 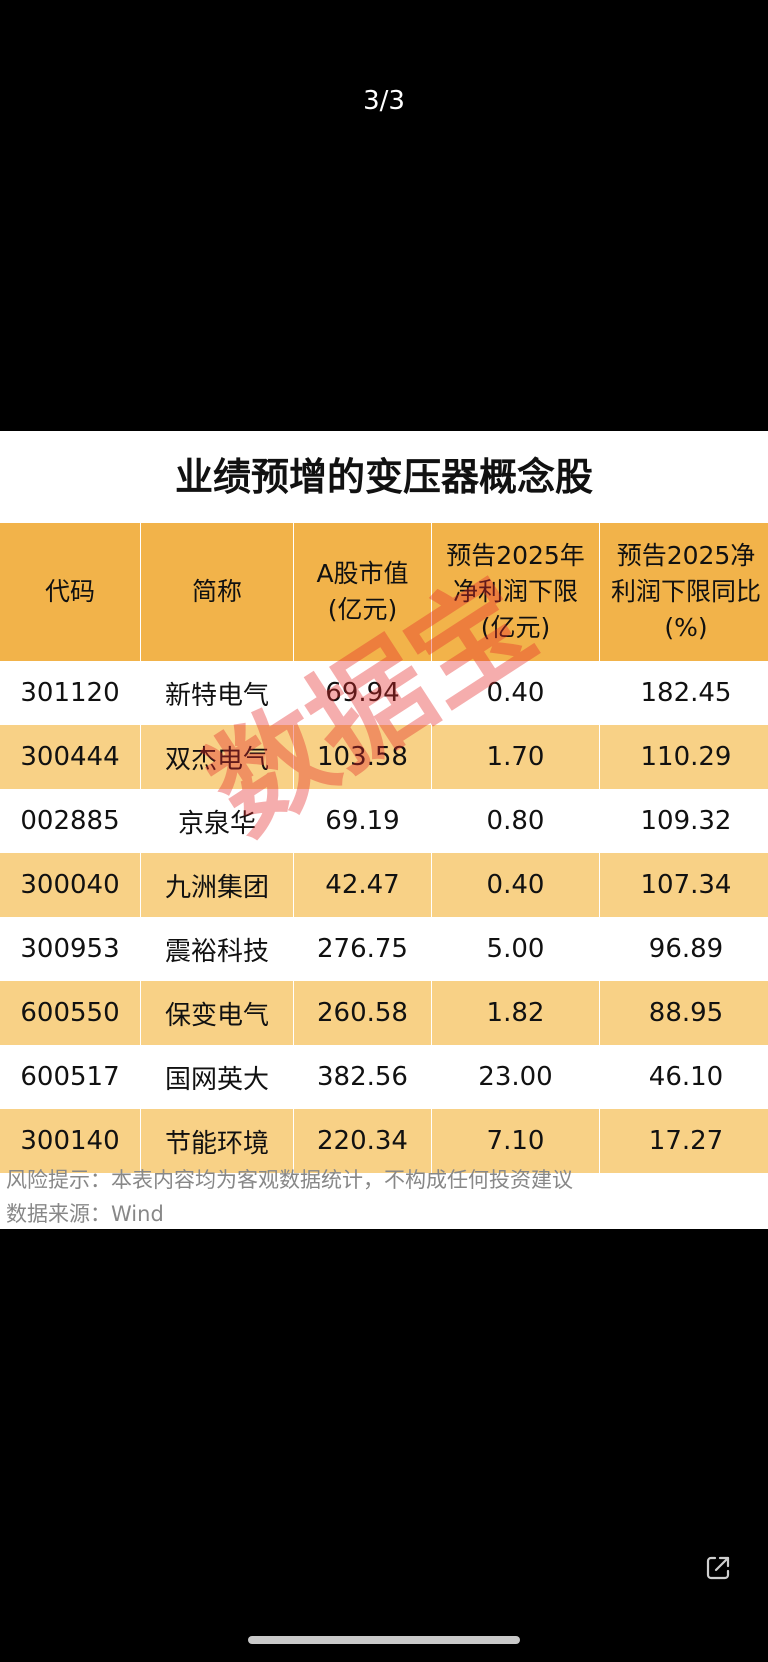 I want to click on cell-net-profit: 5.00, so click(x=515, y=949).